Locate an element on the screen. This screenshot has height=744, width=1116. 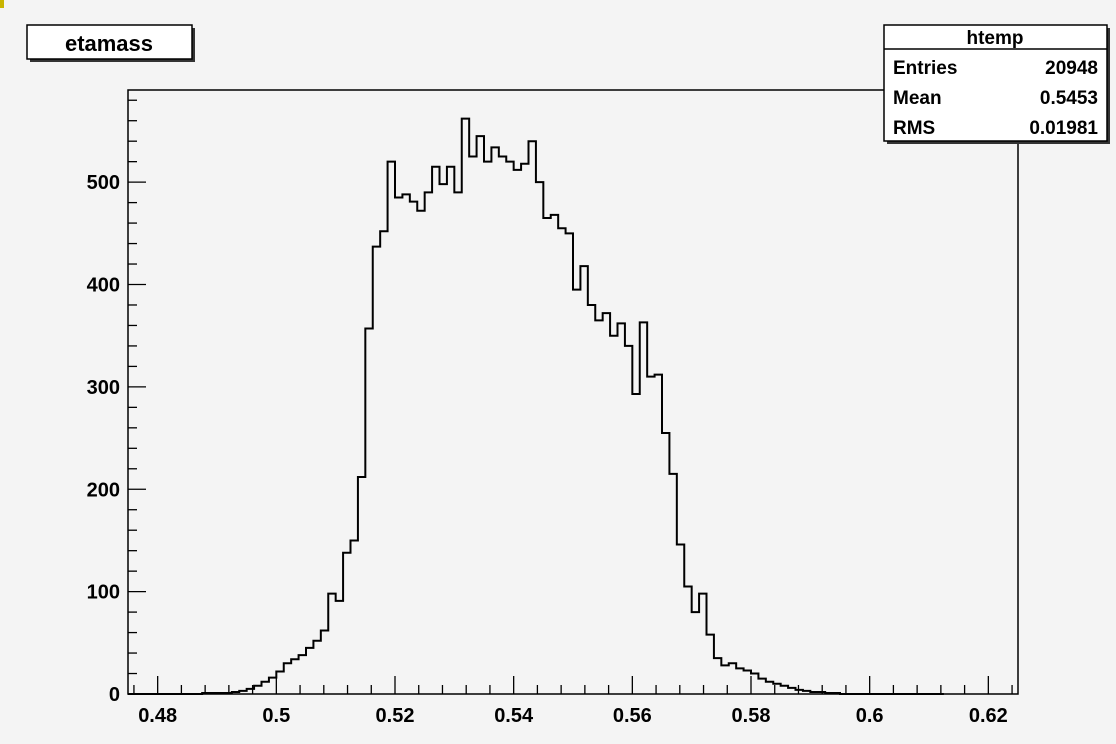
stats-value-rms: 0.01981 is located at coordinates (1063, 128).